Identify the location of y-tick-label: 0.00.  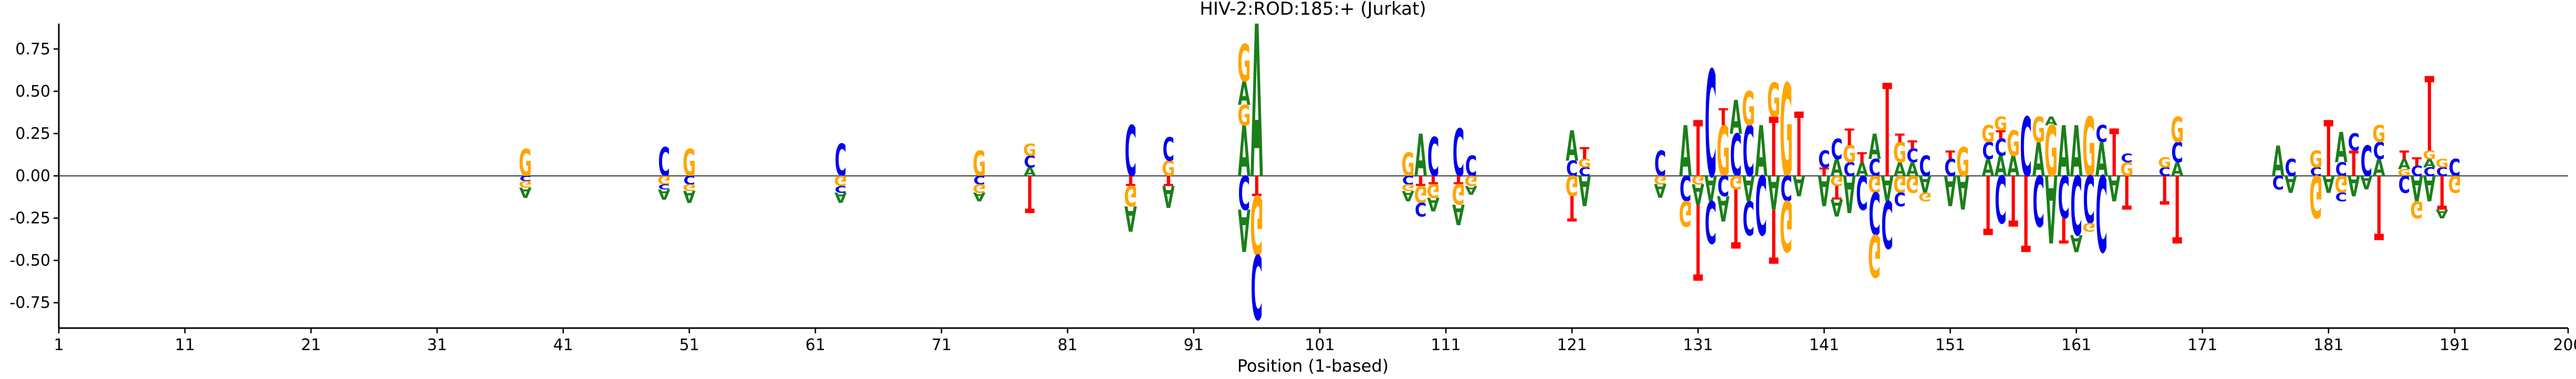
(32, 176).